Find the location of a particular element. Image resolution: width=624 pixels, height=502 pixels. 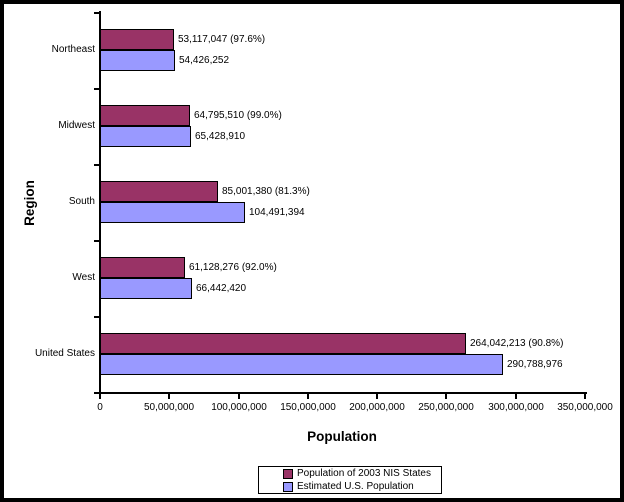

bar-value-label: 53,117,047 (97.6%) is located at coordinates (222, 39).